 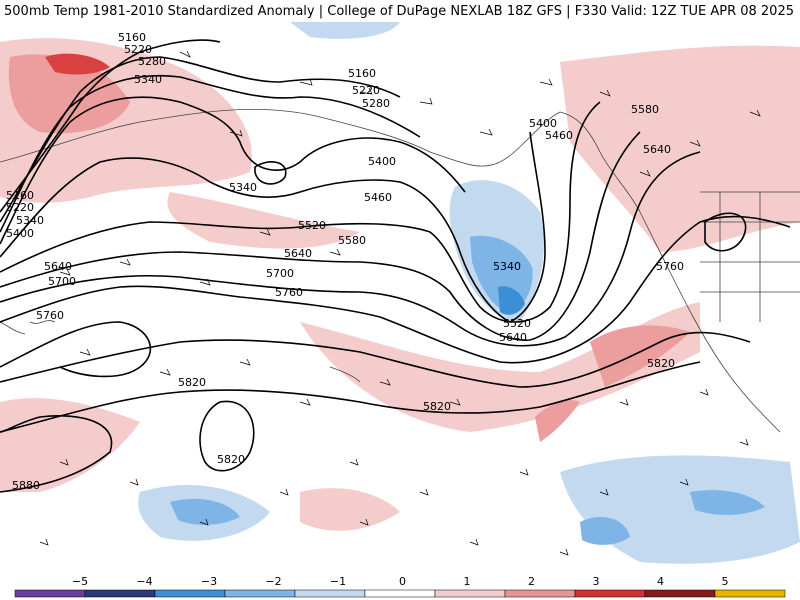 I want to click on colorbar-tick-label: −4, so click(x=144, y=581).